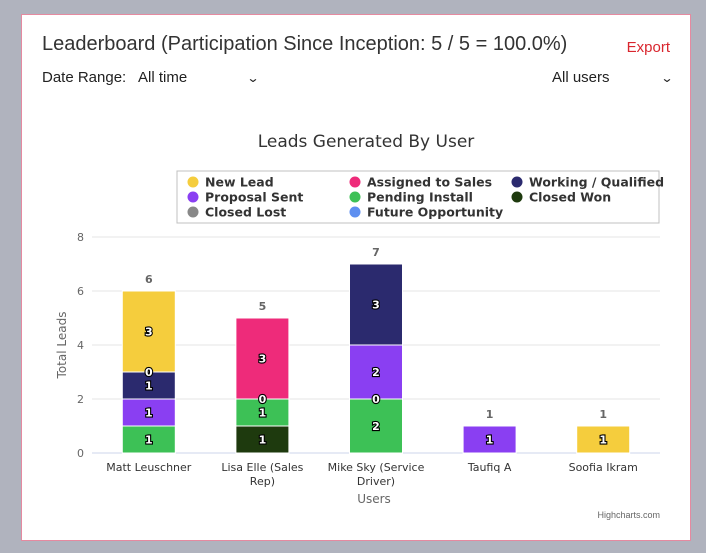 The width and height of the screenshot is (706, 553). Describe the element at coordinates (429, 182) in the screenshot. I see `legend-item: Assigned to Sales` at that location.